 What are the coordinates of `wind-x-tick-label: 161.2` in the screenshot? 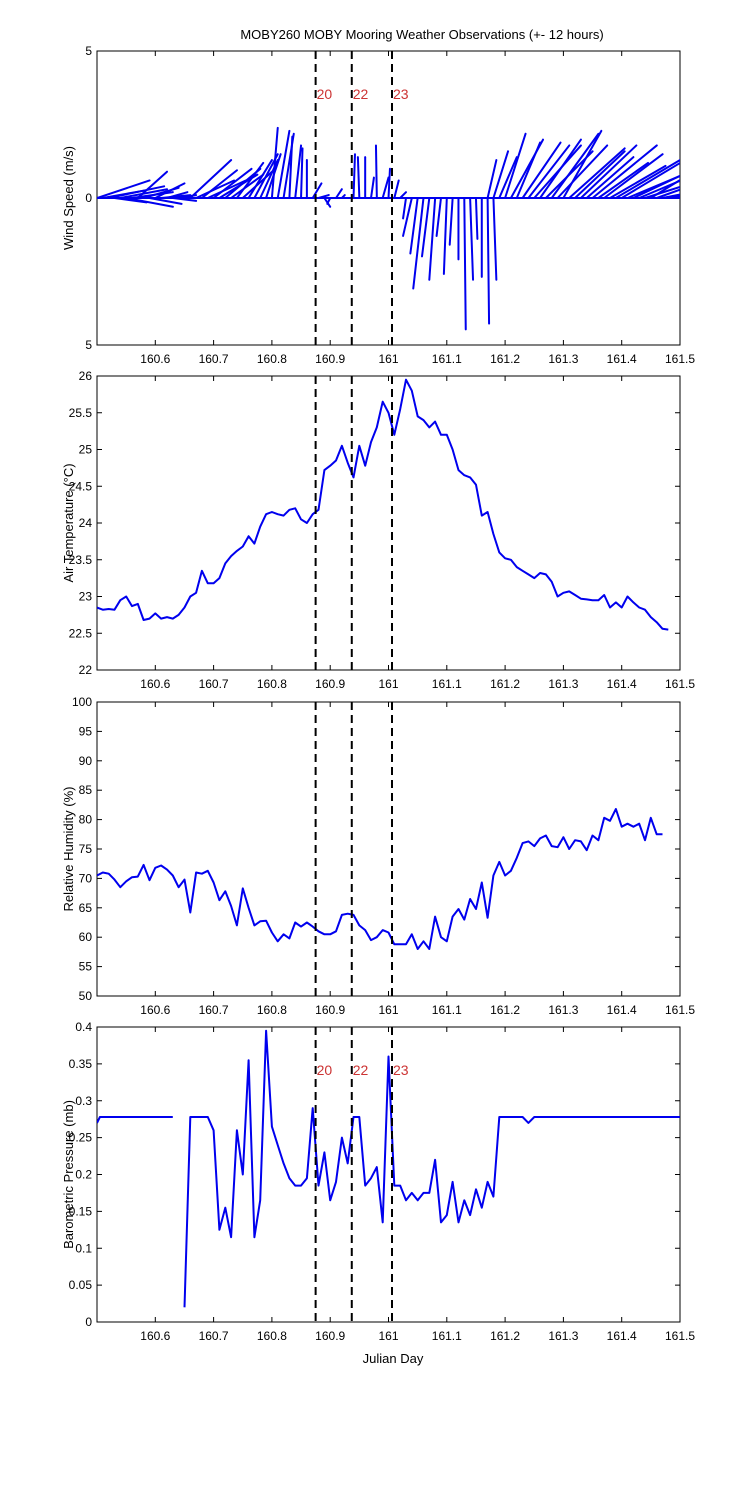 It's located at (505, 359).